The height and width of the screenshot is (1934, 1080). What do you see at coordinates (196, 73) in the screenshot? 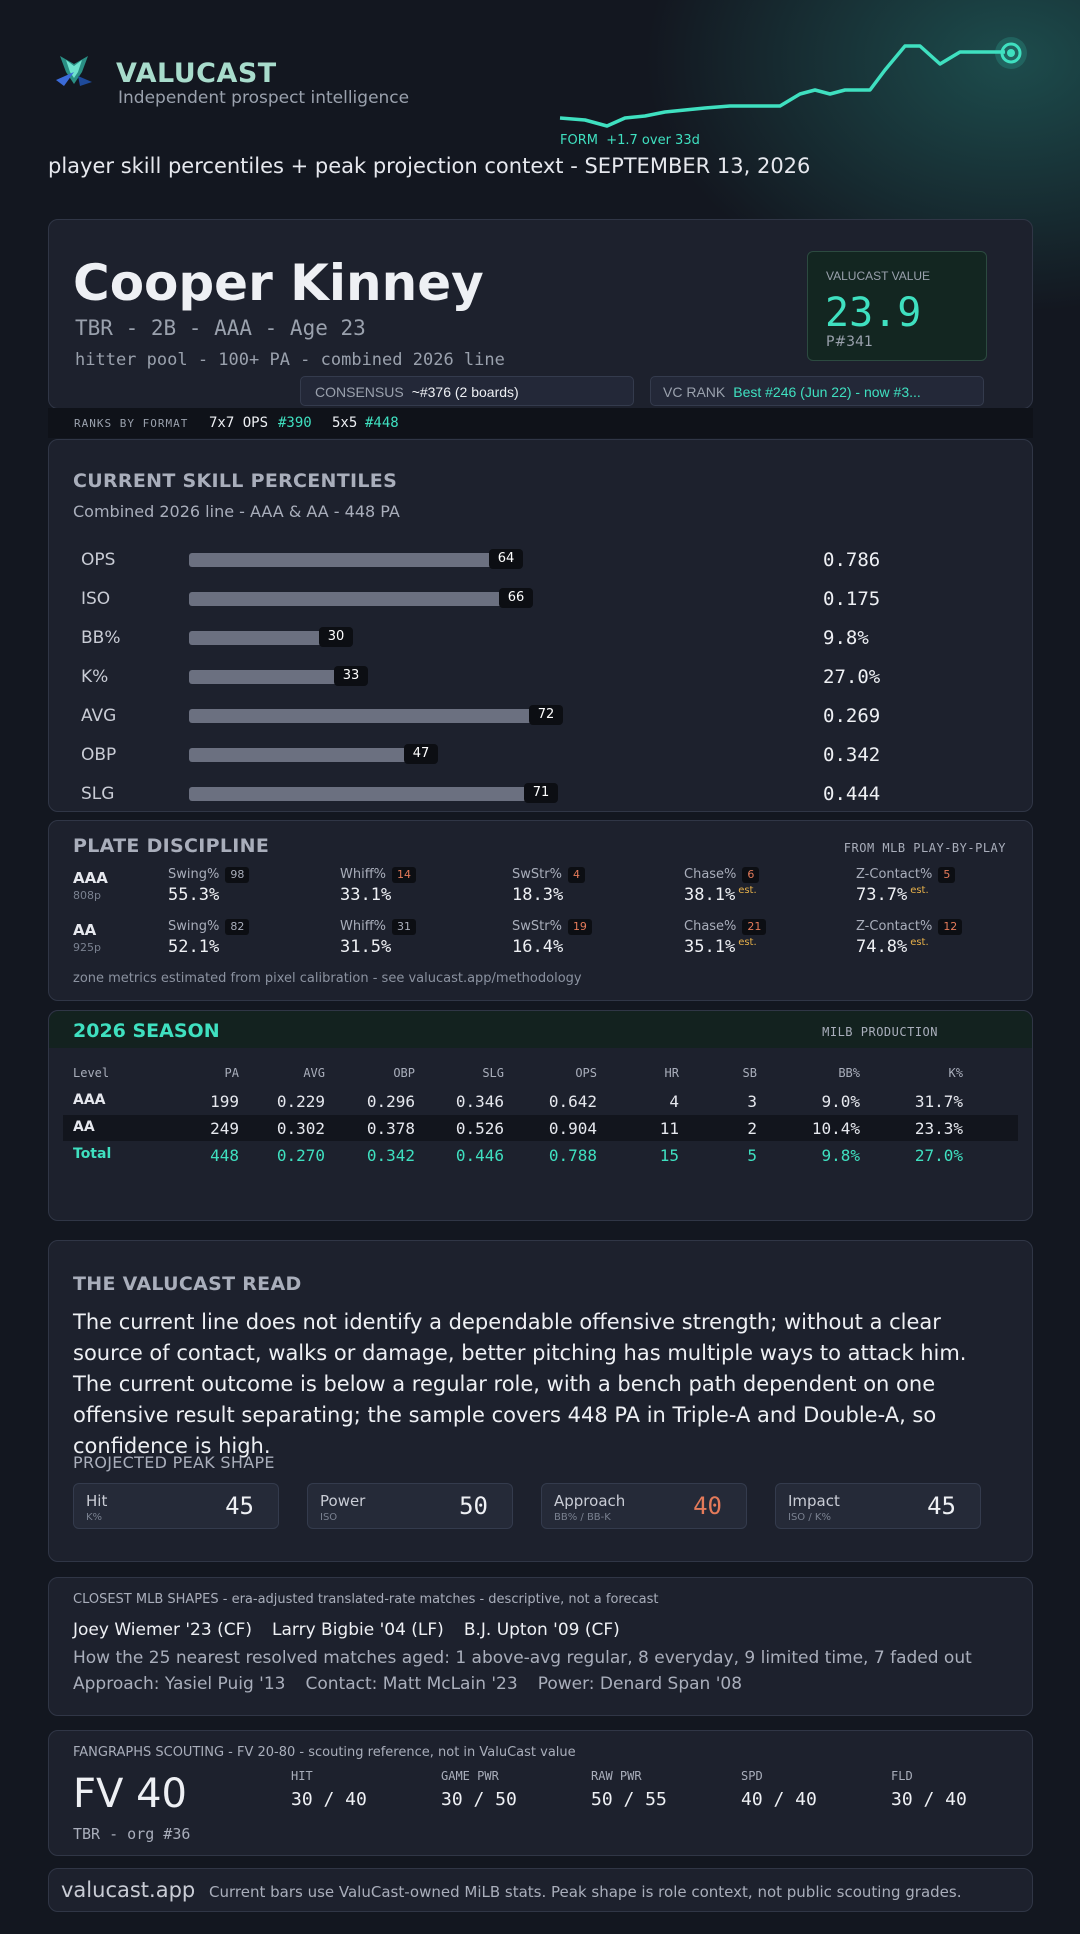
I see `brand-name: VALUCAST` at bounding box center [196, 73].